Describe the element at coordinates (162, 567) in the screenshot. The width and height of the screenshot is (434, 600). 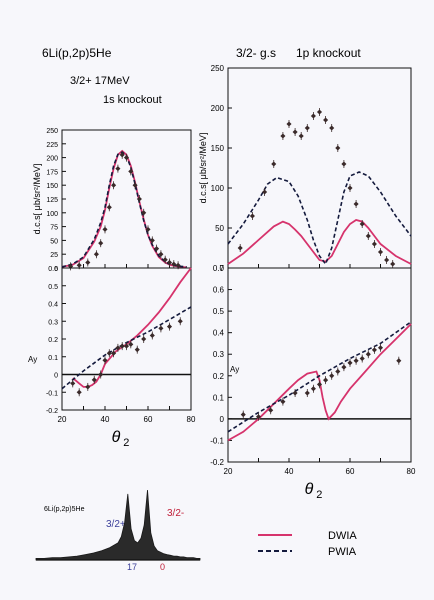
I see `inset-peak2-energy: 0` at that location.